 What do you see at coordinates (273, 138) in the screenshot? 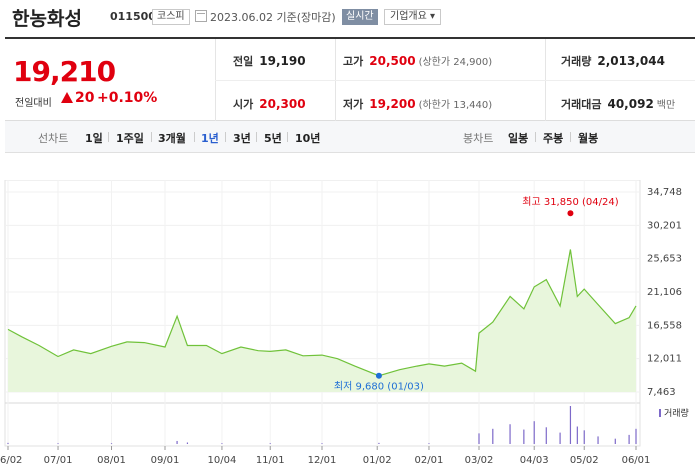
I see `tab-5y: 5년` at bounding box center [273, 138].